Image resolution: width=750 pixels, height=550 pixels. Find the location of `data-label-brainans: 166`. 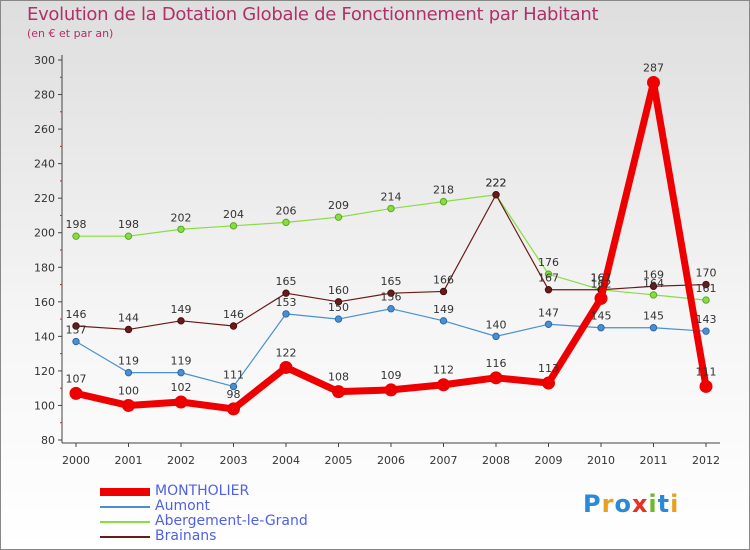

data-label-brainans: 166 is located at coordinates (443, 279).